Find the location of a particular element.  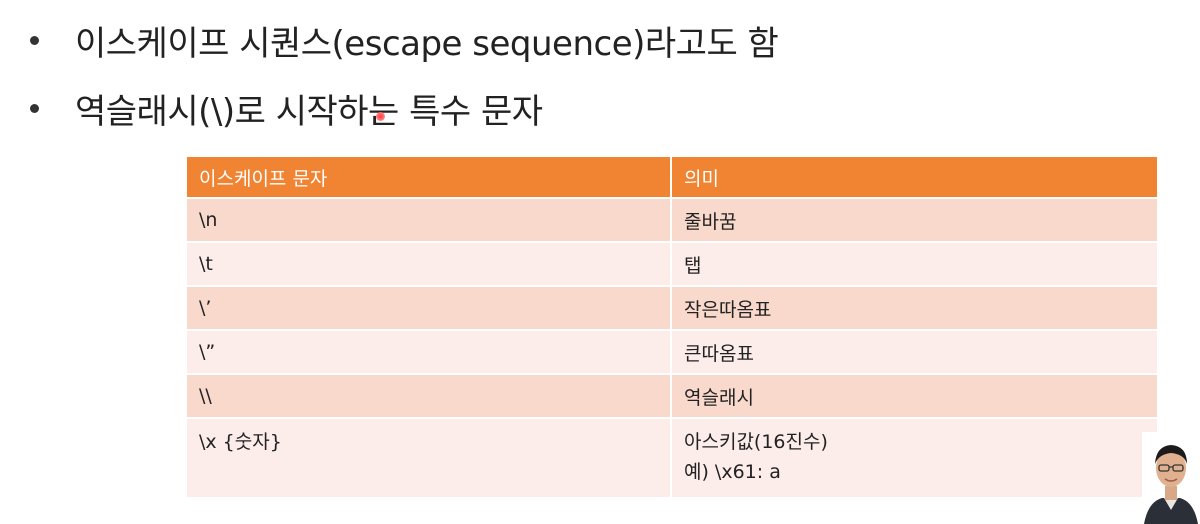

table-header-row: 이스케이프 문자 의미 is located at coordinates (672, 177).